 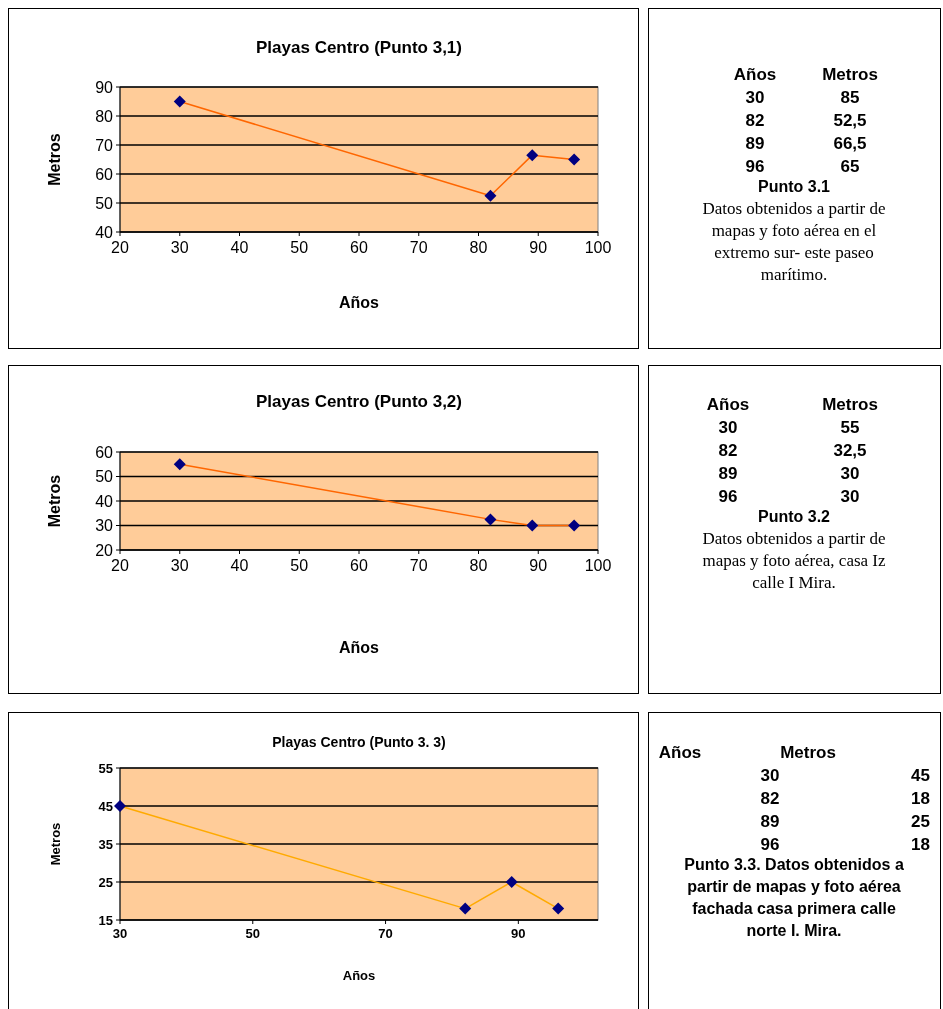 What do you see at coordinates (359, 47) in the screenshot?
I see `chart-title: Playas Centro (Punto 3,1)` at bounding box center [359, 47].